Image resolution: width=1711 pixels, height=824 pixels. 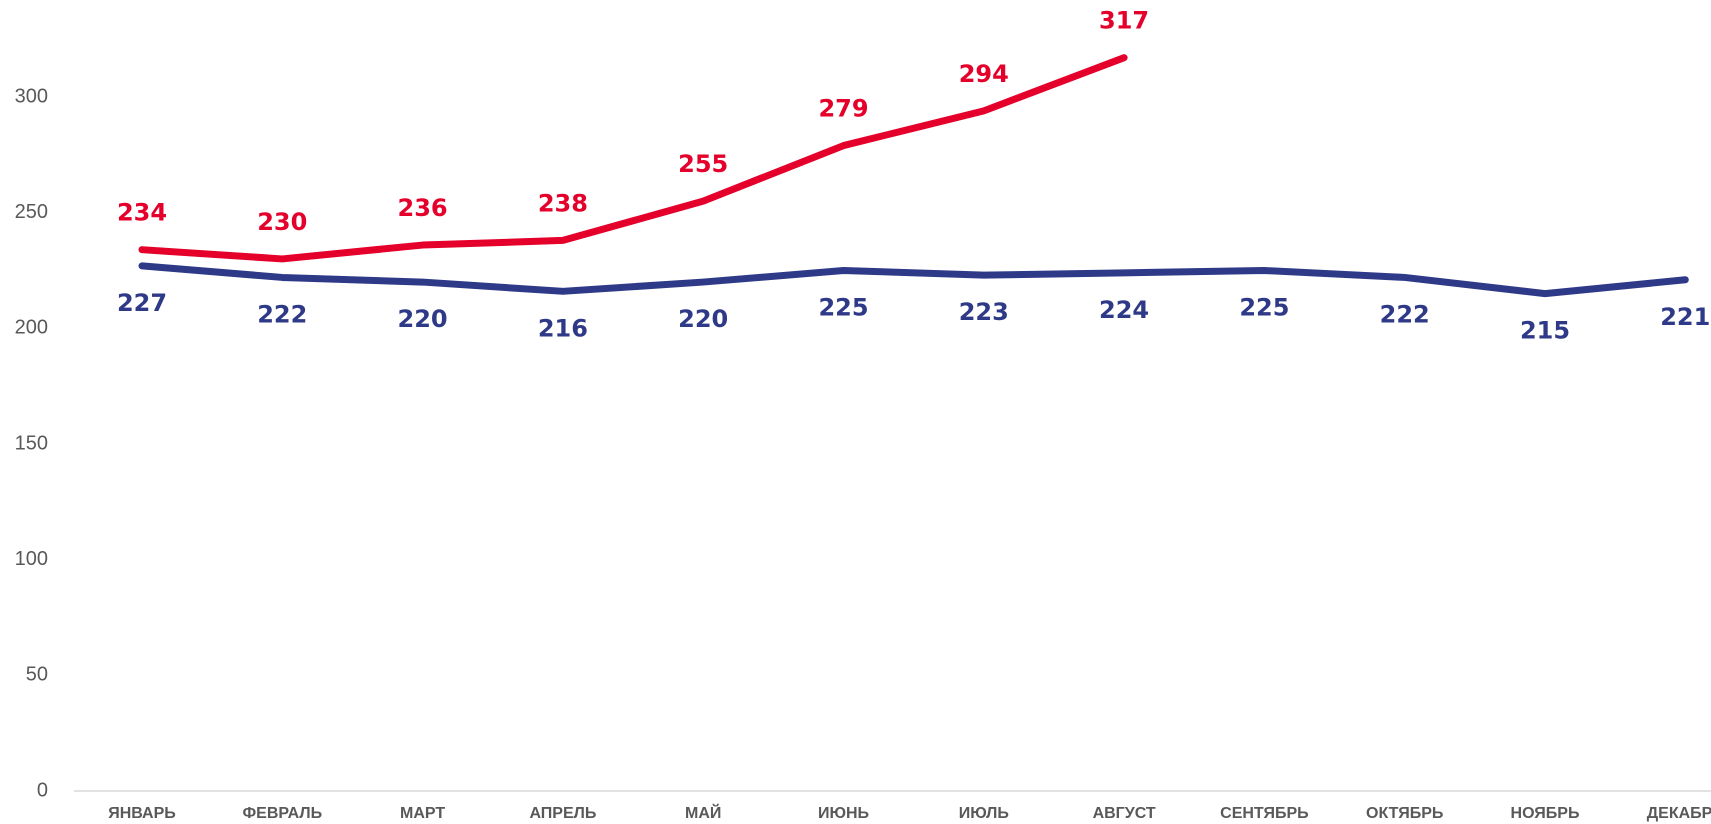 What do you see at coordinates (563, 328) in the screenshot?
I see `data-label: 216` at bounding box center [563, 328].